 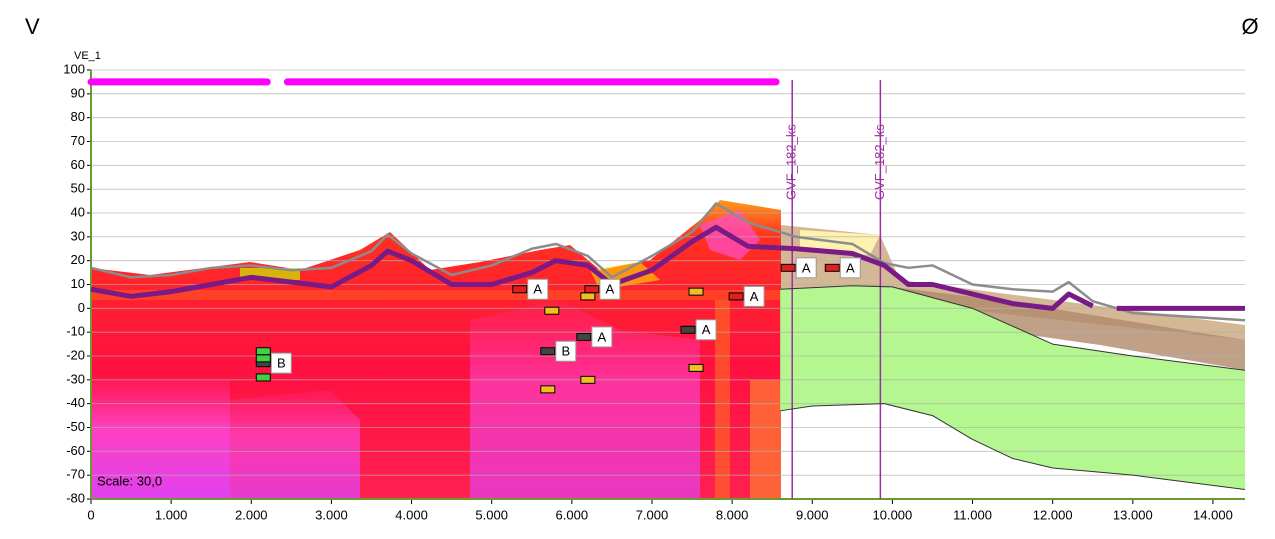 What do you see at coordinates (331, 514) in the screenshot?
I see `x-tick-label: 3.000` at bounding box center [331, 514].